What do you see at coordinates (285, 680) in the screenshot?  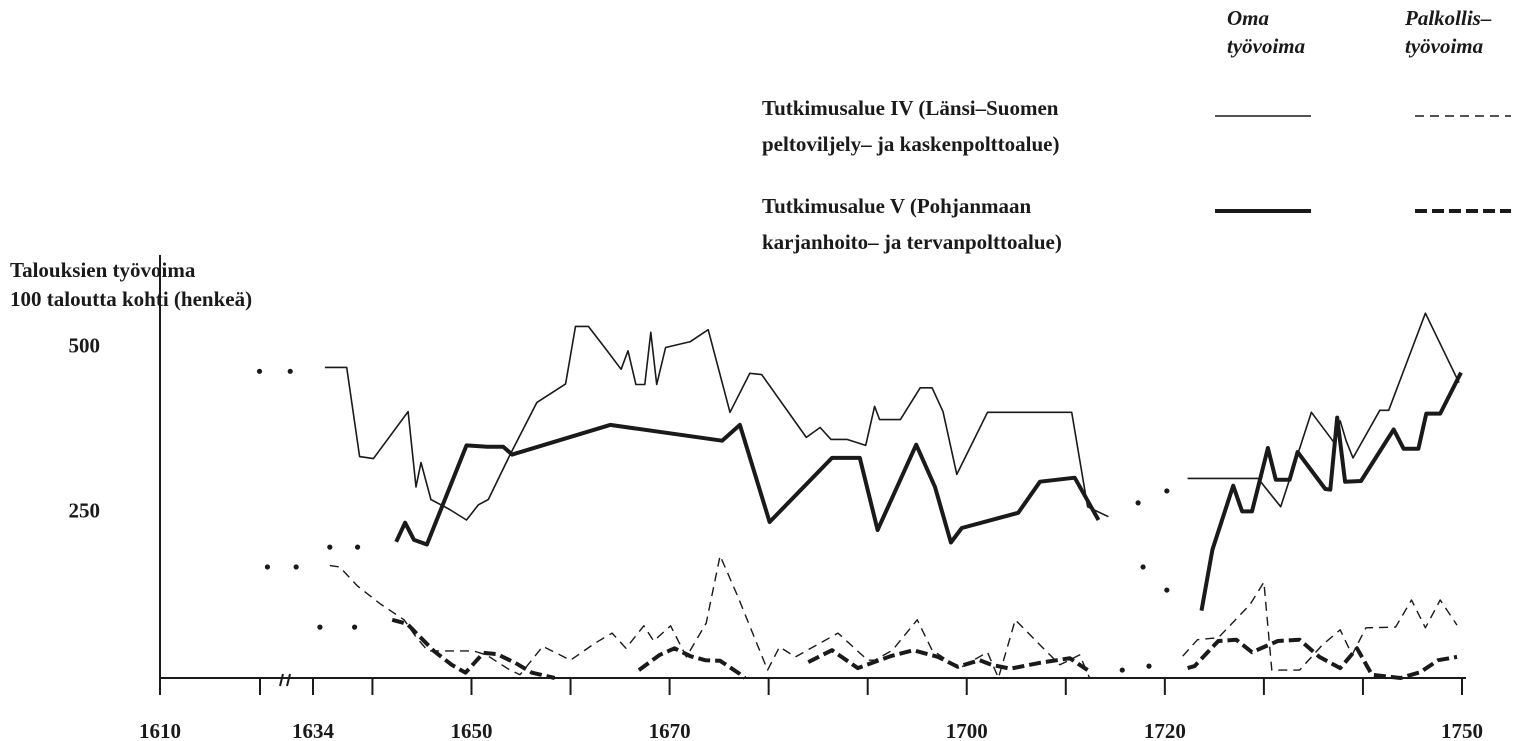 I see `axis-break` at bounding box center [285, 680].